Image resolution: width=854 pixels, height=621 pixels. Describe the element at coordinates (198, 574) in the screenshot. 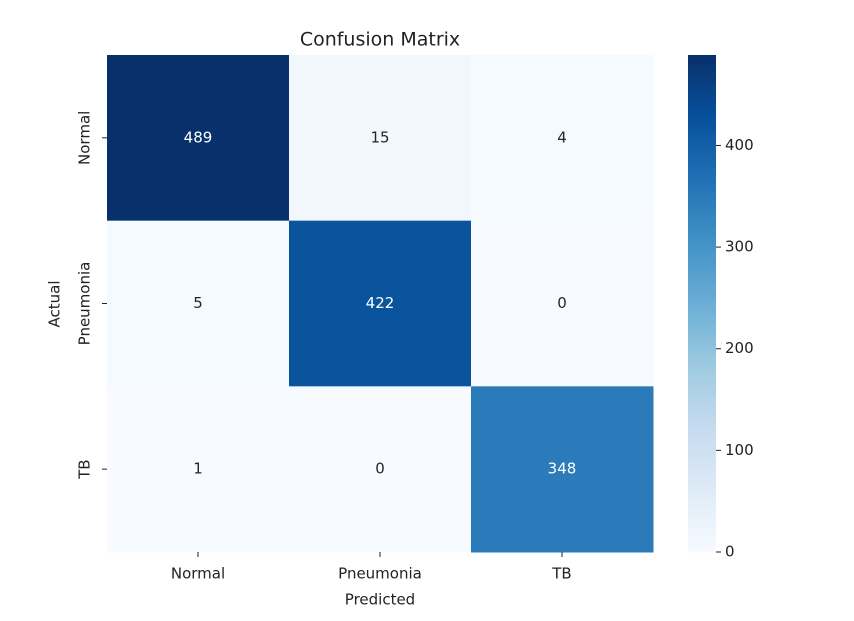

I see `x-tick-label: Normal` at that location.